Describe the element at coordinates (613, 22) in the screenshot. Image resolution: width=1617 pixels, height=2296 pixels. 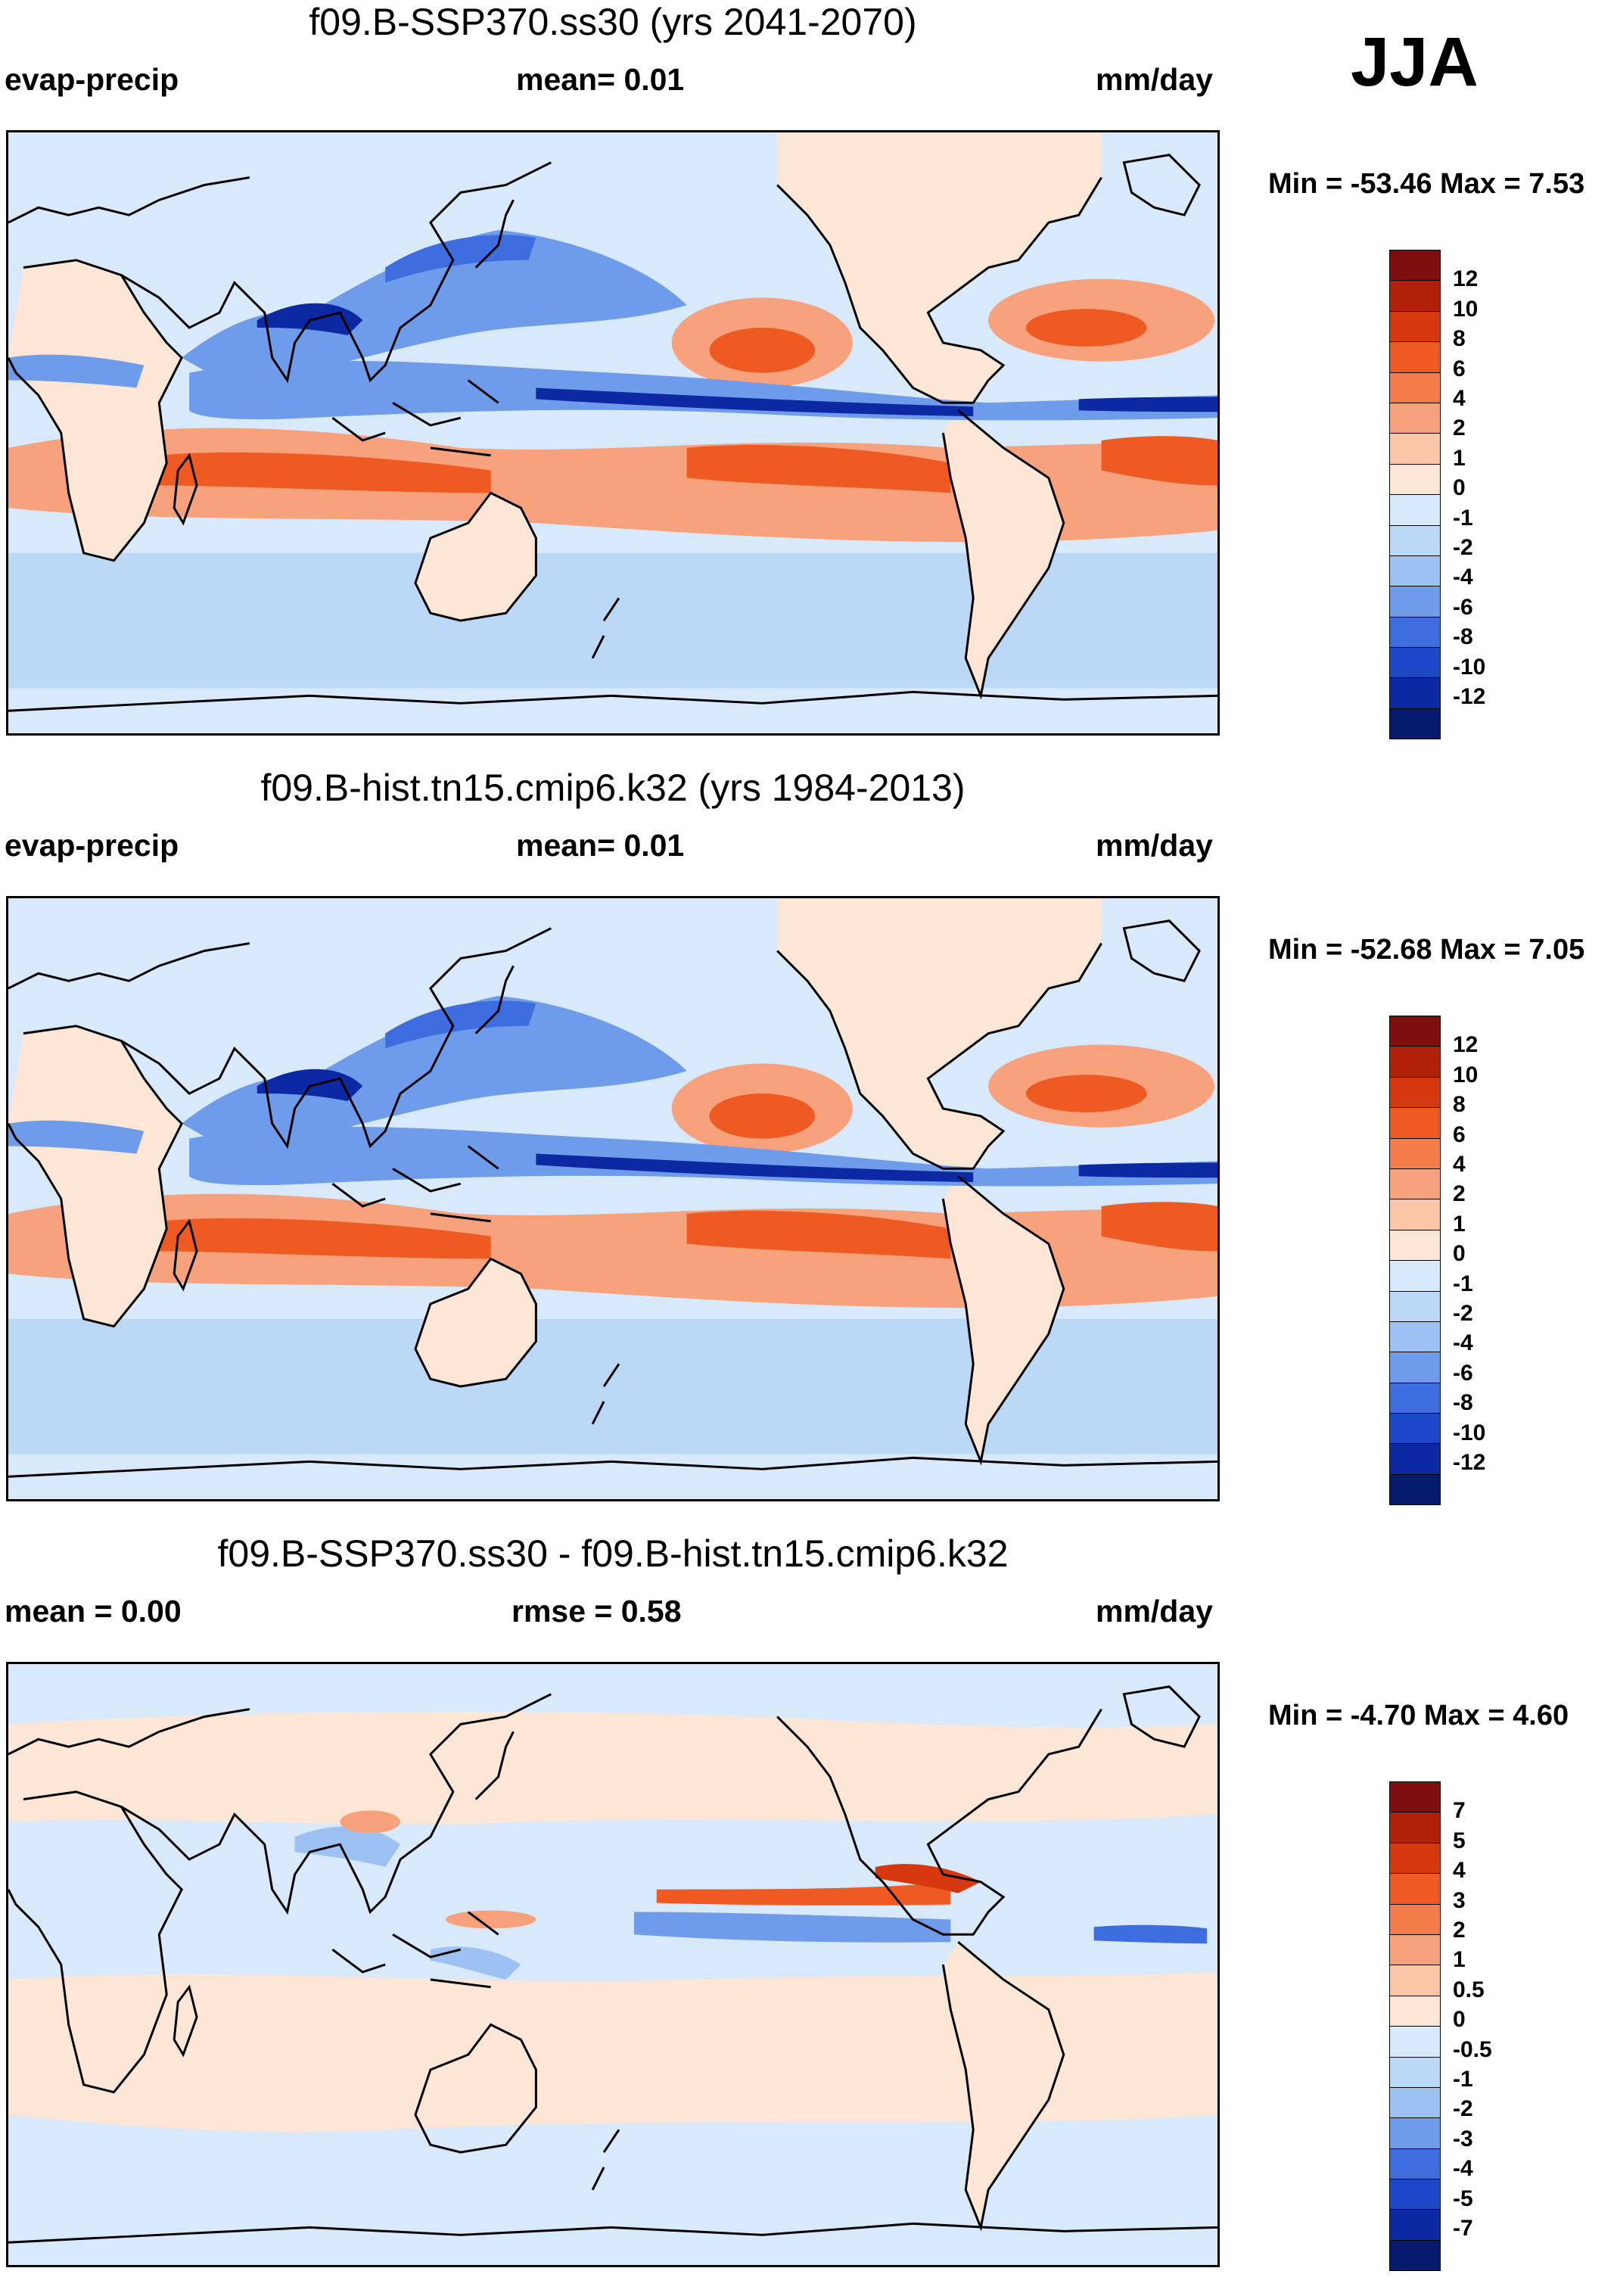
I see `panel-title: f09.B-SSP370.ss30 (yrs 2041-2070)` at that location.